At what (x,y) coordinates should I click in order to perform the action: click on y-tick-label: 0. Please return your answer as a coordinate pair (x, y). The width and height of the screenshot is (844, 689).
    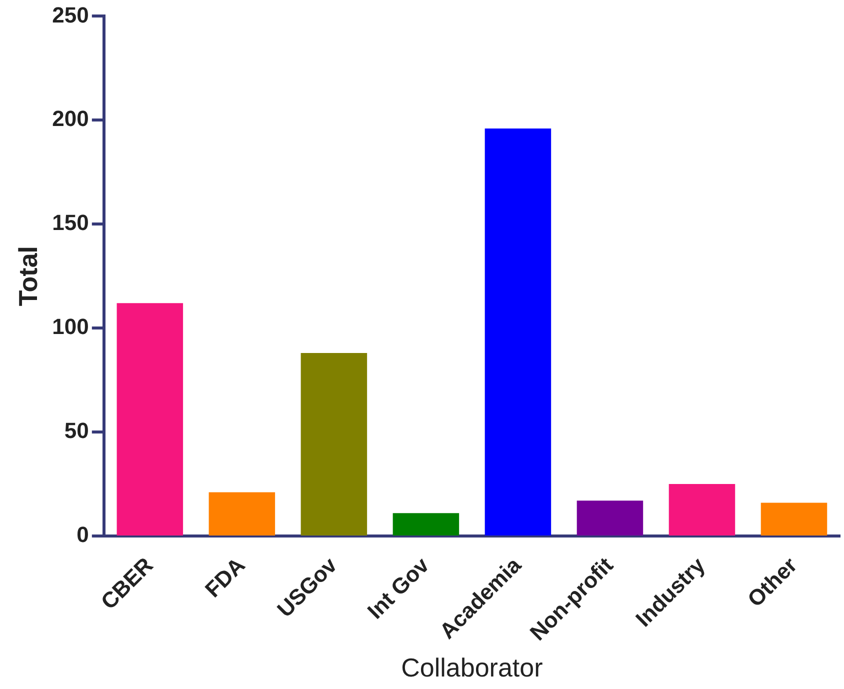
    Looking at the image, I should click on (82, 535).